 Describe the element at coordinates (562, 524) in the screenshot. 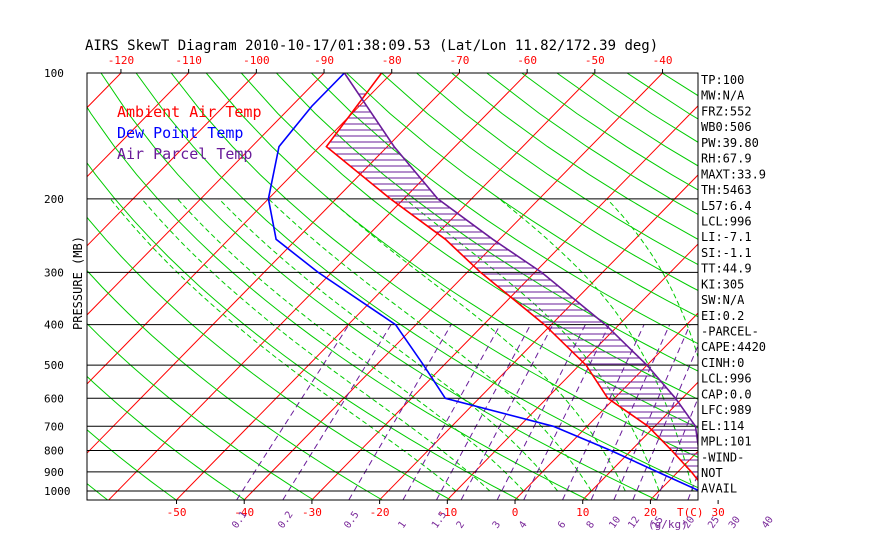

I see `mixing-ratio-tick-label: 6` at that location.